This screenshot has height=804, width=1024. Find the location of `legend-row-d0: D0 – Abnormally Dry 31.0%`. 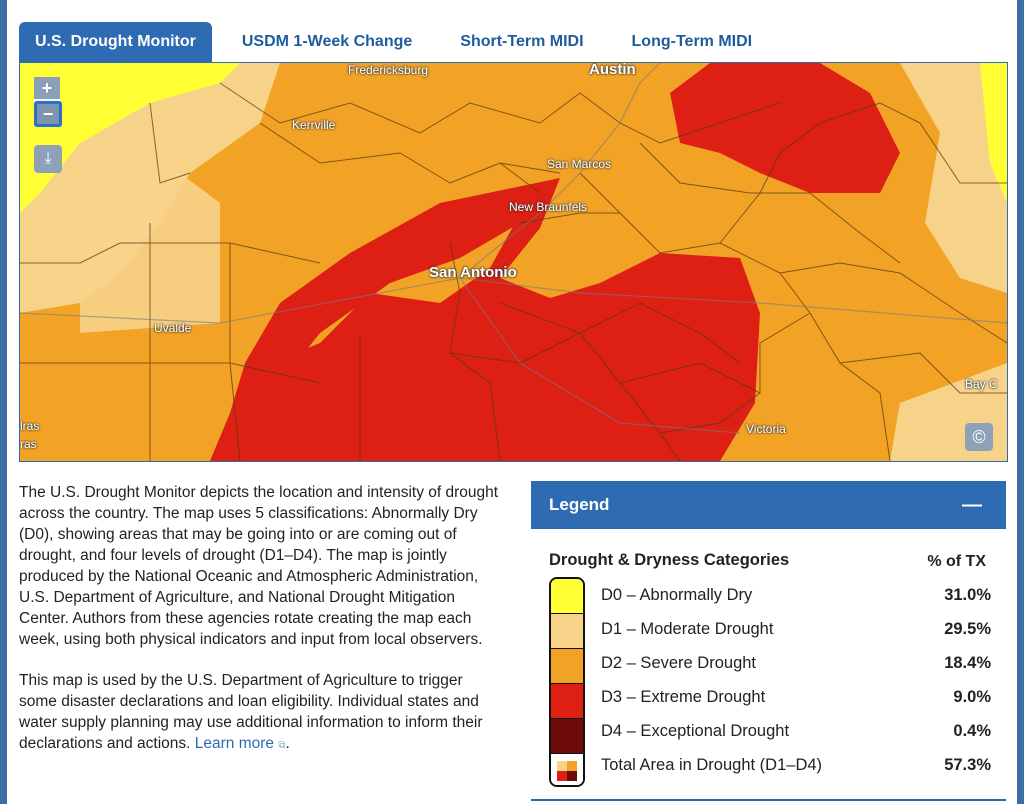

legend-row-d0: D0 – Abnormally Dry 31.0% is located at coordinates (796, 598).